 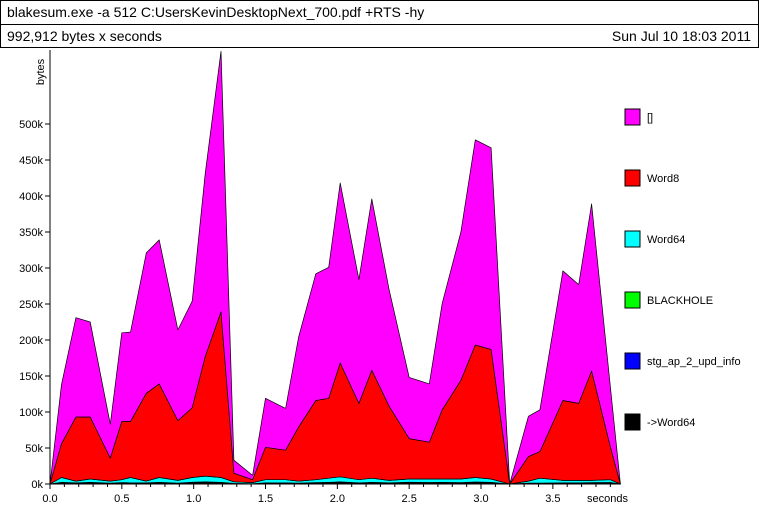 I want to click on legend-label: Word8, so click(x=663, y=179).